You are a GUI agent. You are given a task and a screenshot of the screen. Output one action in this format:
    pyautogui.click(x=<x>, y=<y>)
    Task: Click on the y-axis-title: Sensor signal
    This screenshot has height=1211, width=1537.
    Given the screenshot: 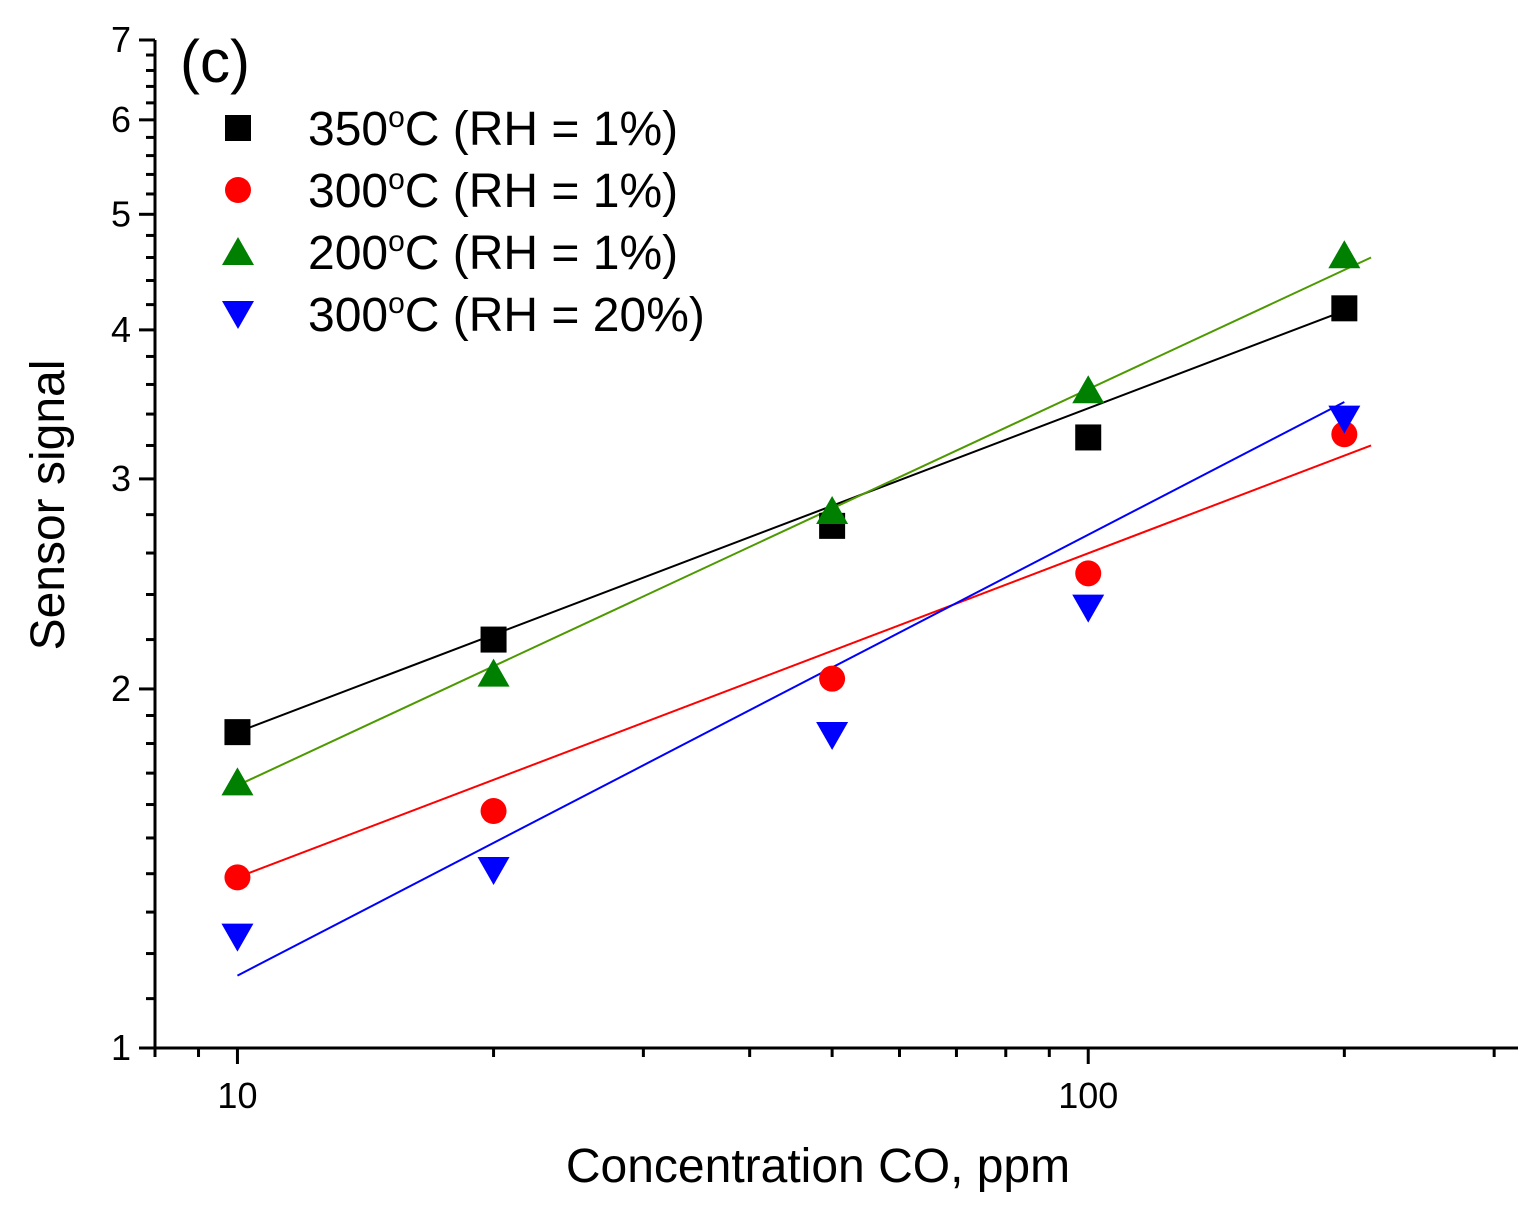 What is the action you would take?
    pyautogui.click(x=48, y=505)
    